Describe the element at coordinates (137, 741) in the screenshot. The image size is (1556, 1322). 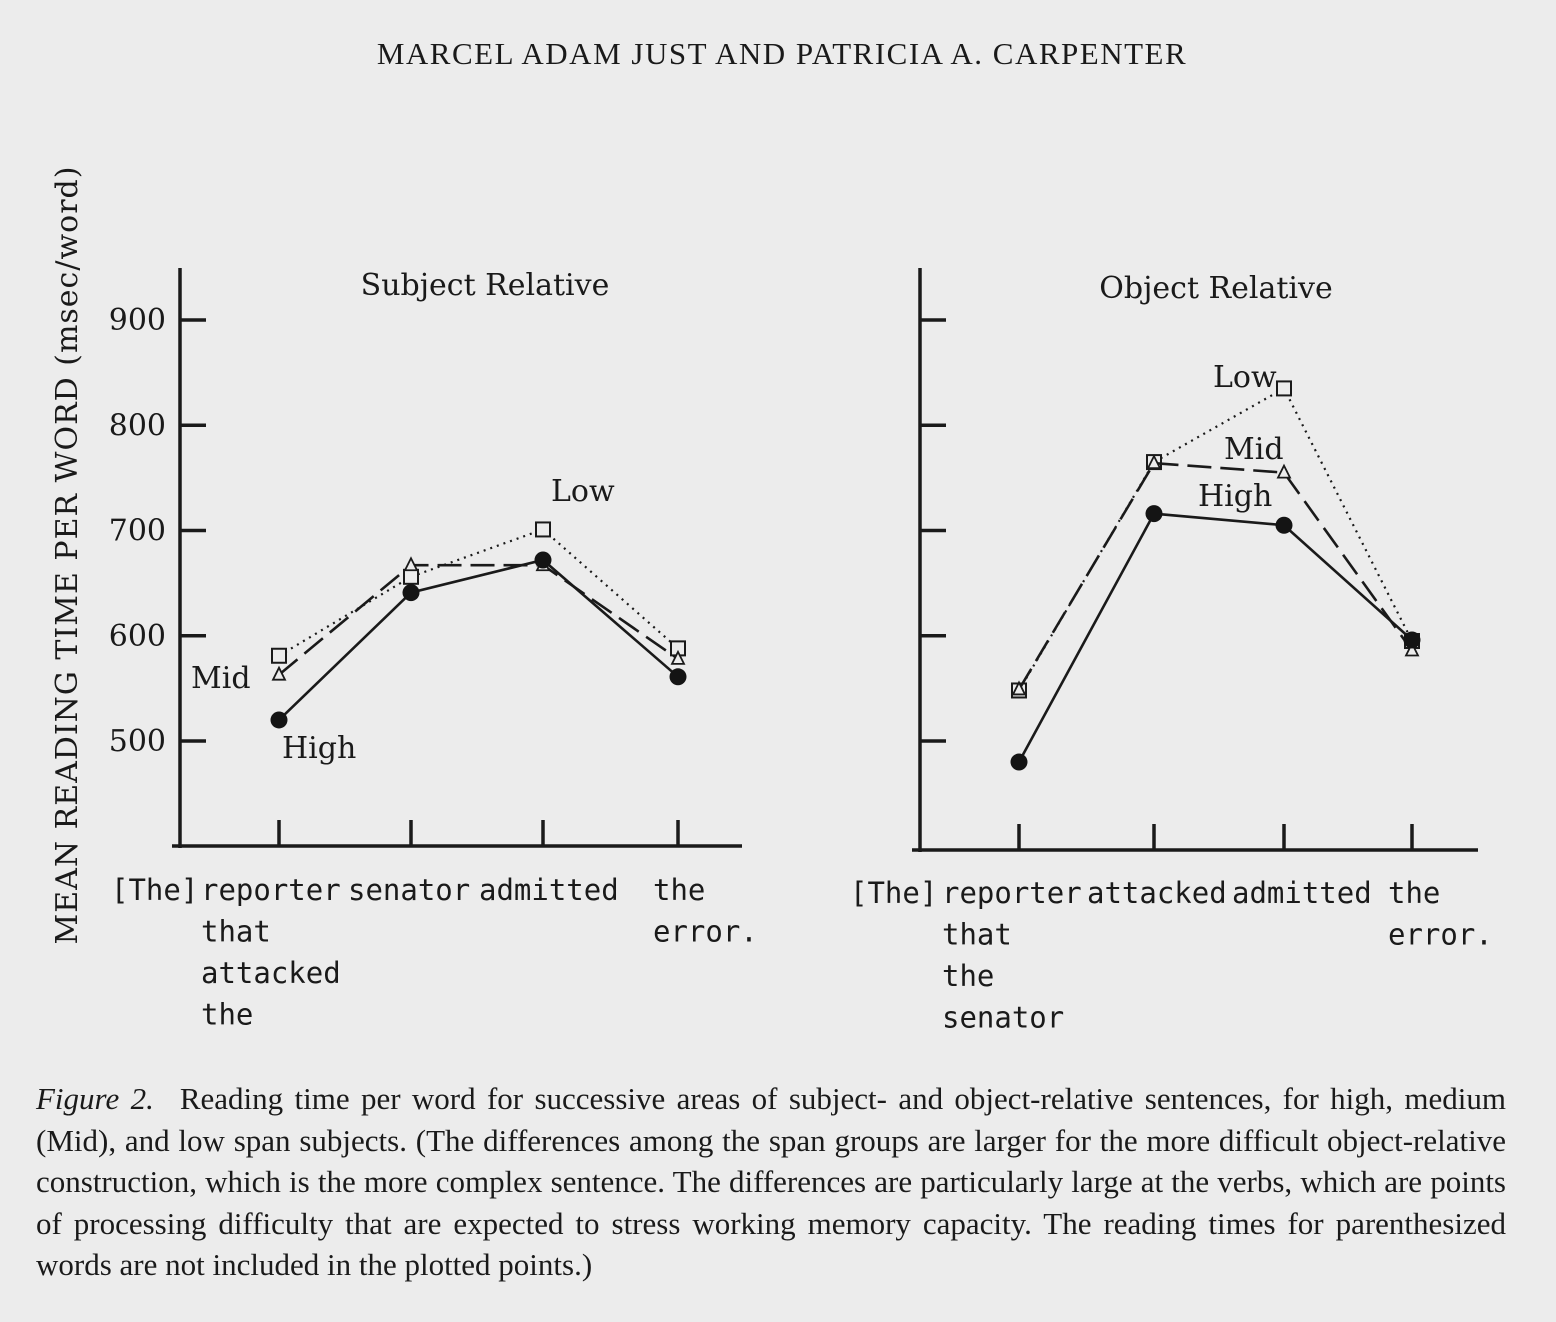
I see `y-tick-label: 500` at that location.